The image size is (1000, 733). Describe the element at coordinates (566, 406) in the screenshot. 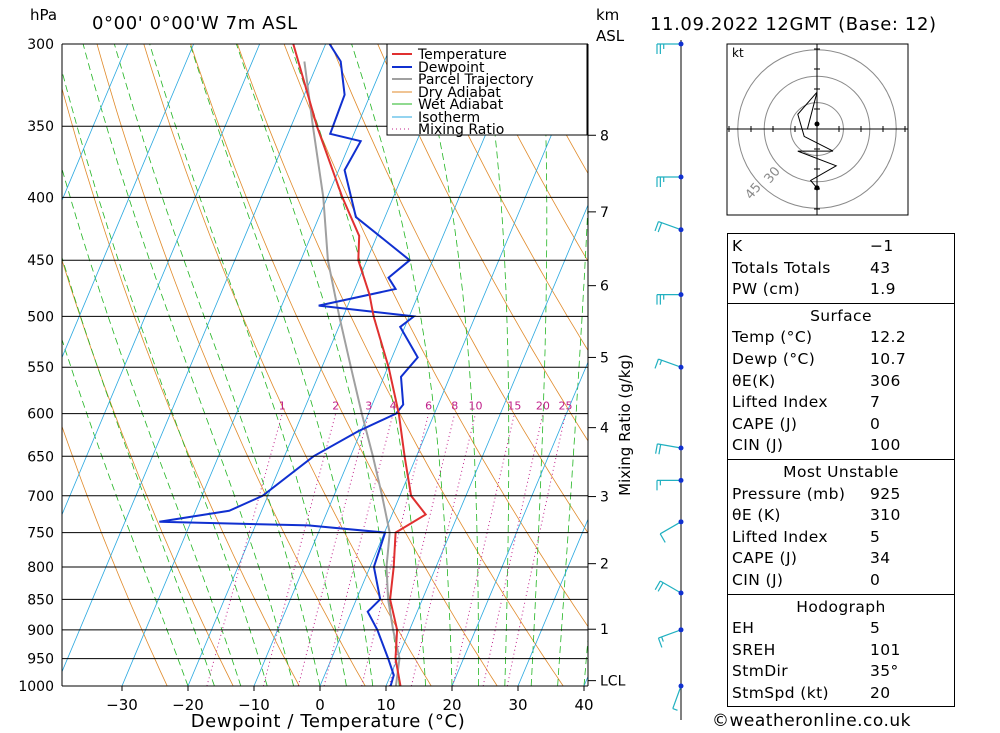

I see `mixing-ratio-label: 25` at that location.